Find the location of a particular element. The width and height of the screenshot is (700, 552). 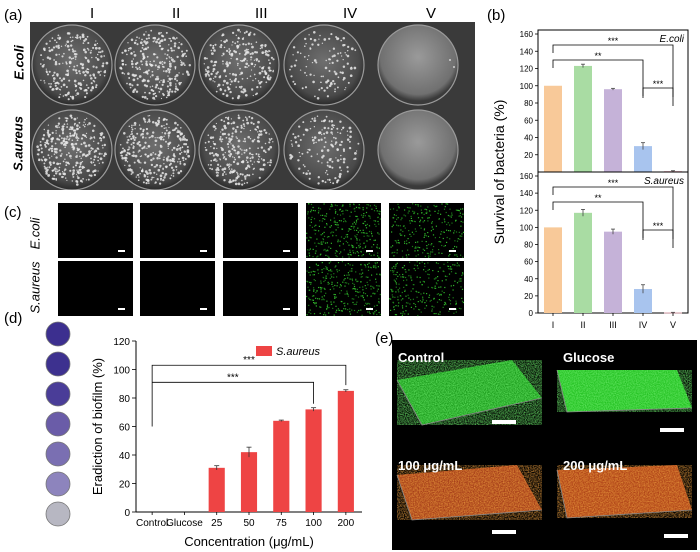

y-tick-label: 80 is located at coordinates (528, 245).